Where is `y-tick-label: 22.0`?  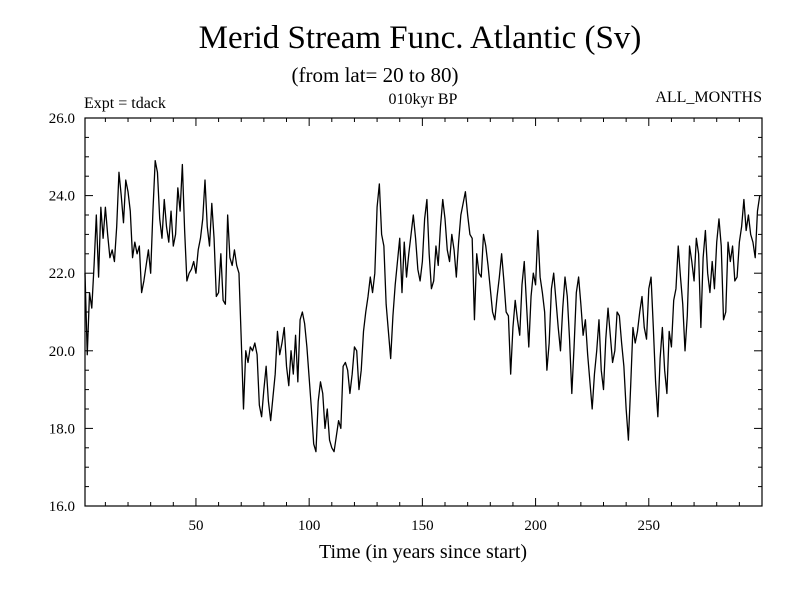 y-tick-label: 22.0 is located at coordinates (62, 274).